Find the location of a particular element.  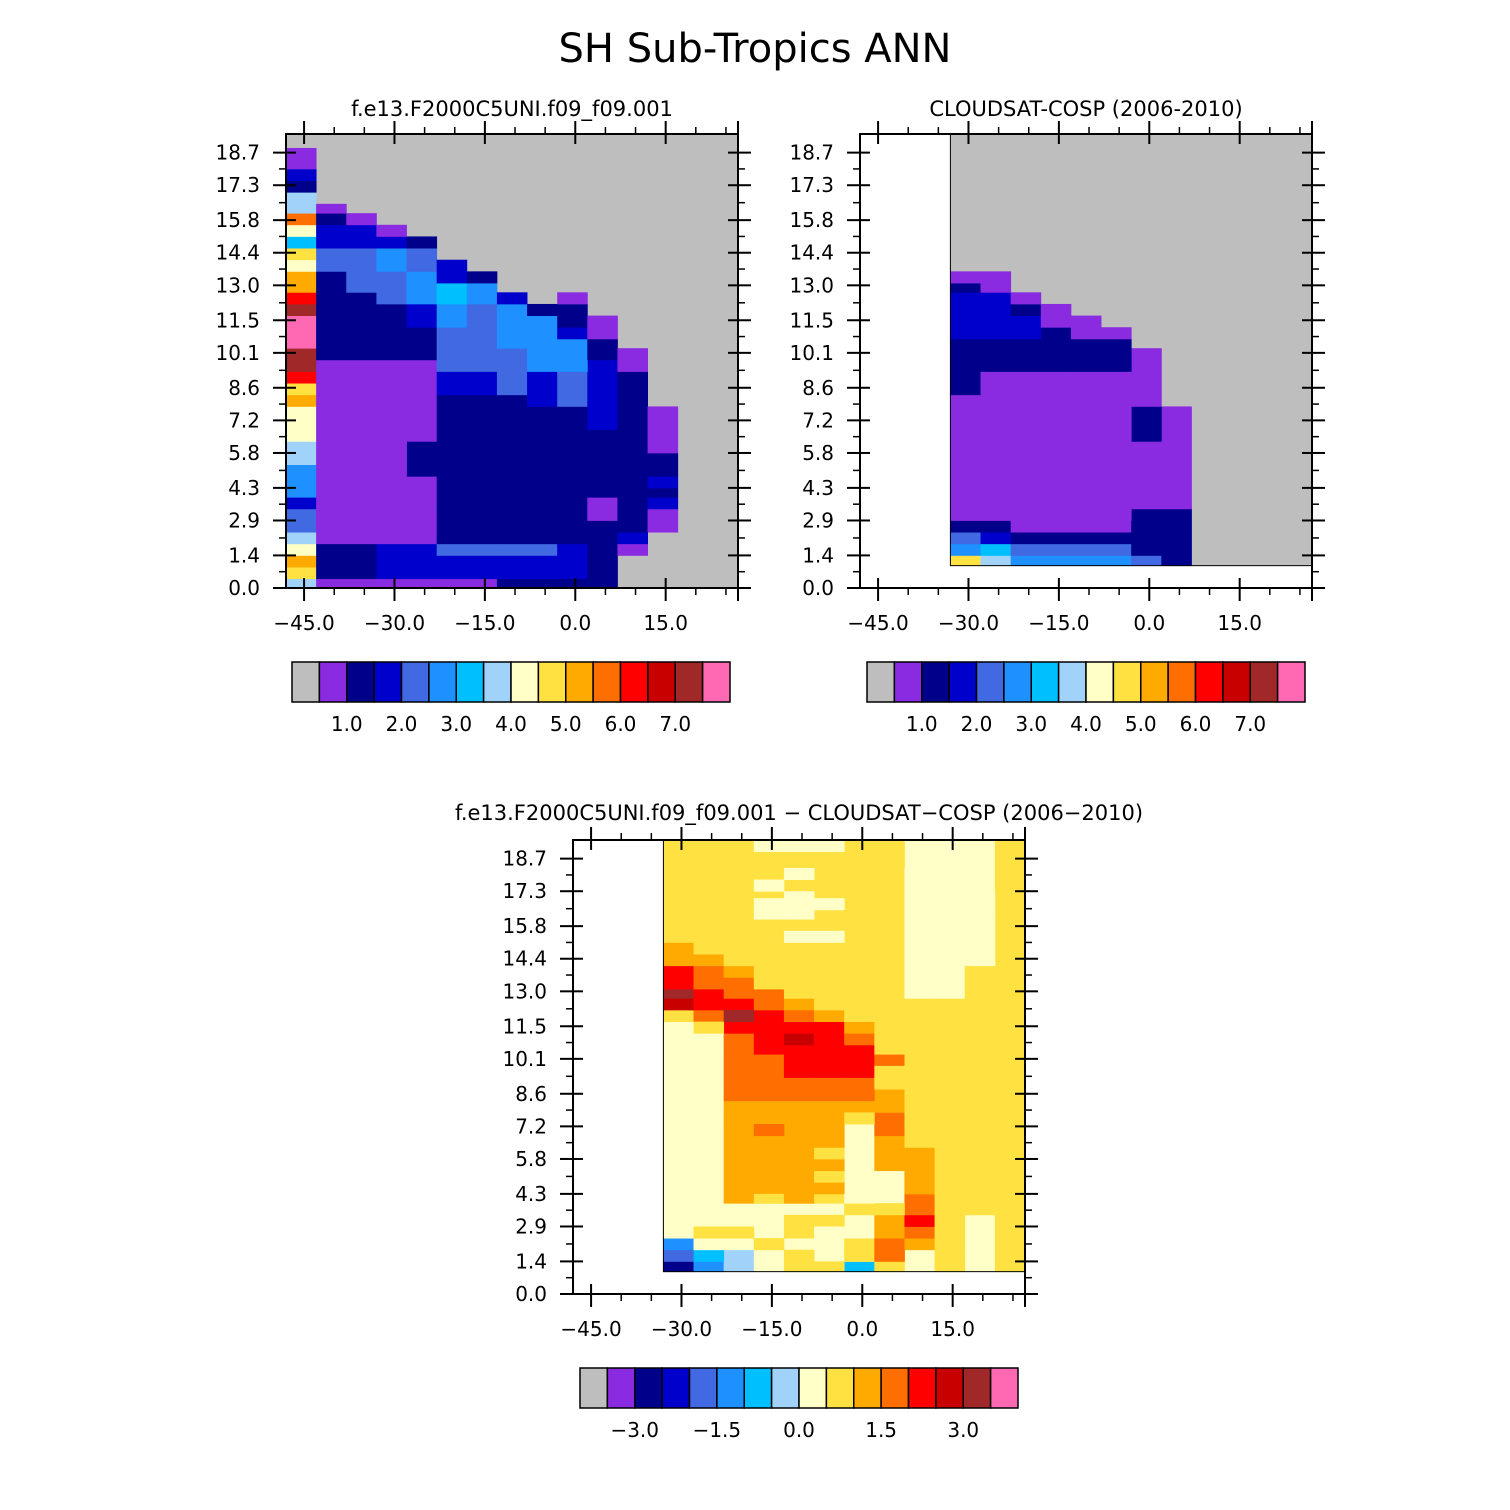

colorbar-label: 3.0 is located at coordinates (1031, 724).